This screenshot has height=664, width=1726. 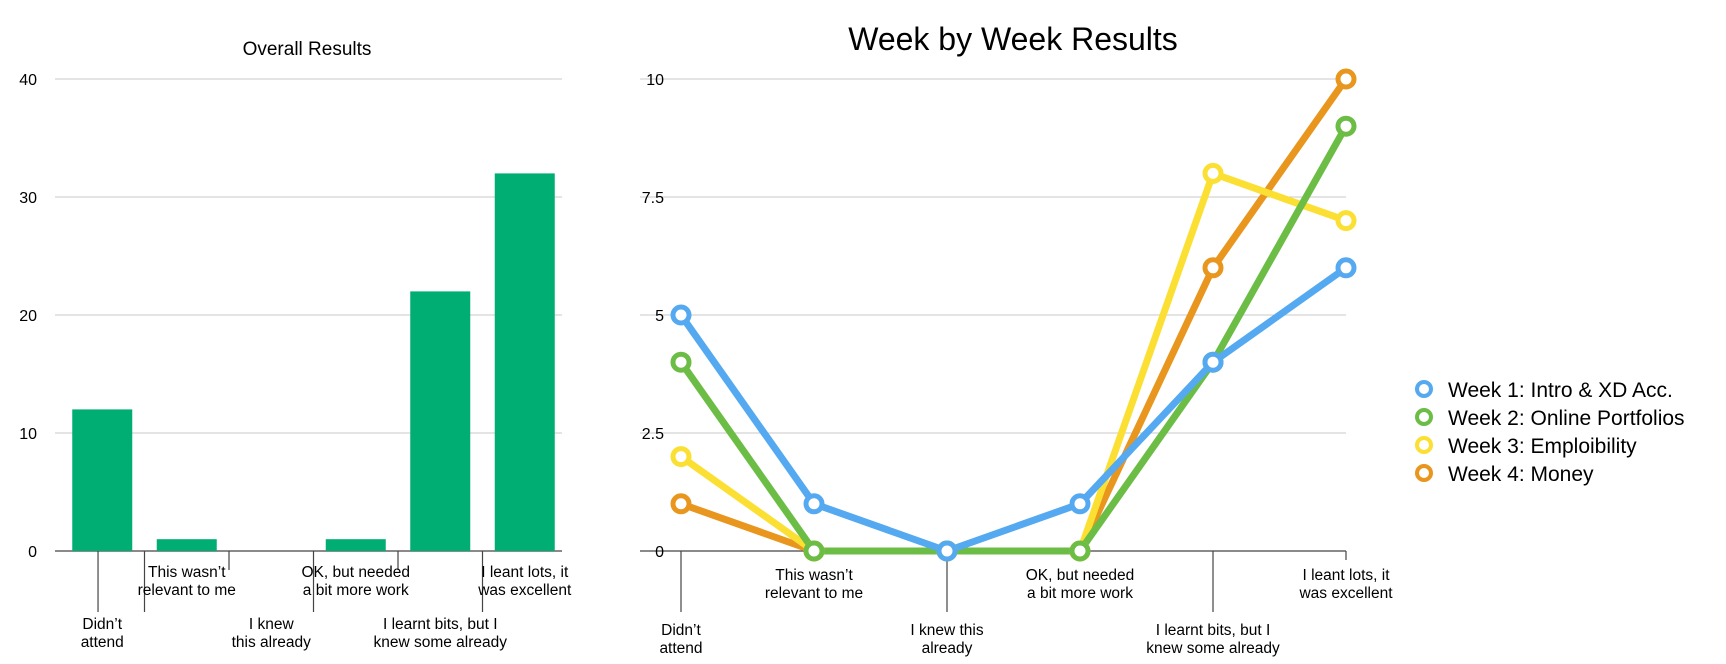 What do you see at coordinates (1345, 593) in the screenshot?
I see `line-x-tick-label: was excellent` at bounding box center [1345, 593].